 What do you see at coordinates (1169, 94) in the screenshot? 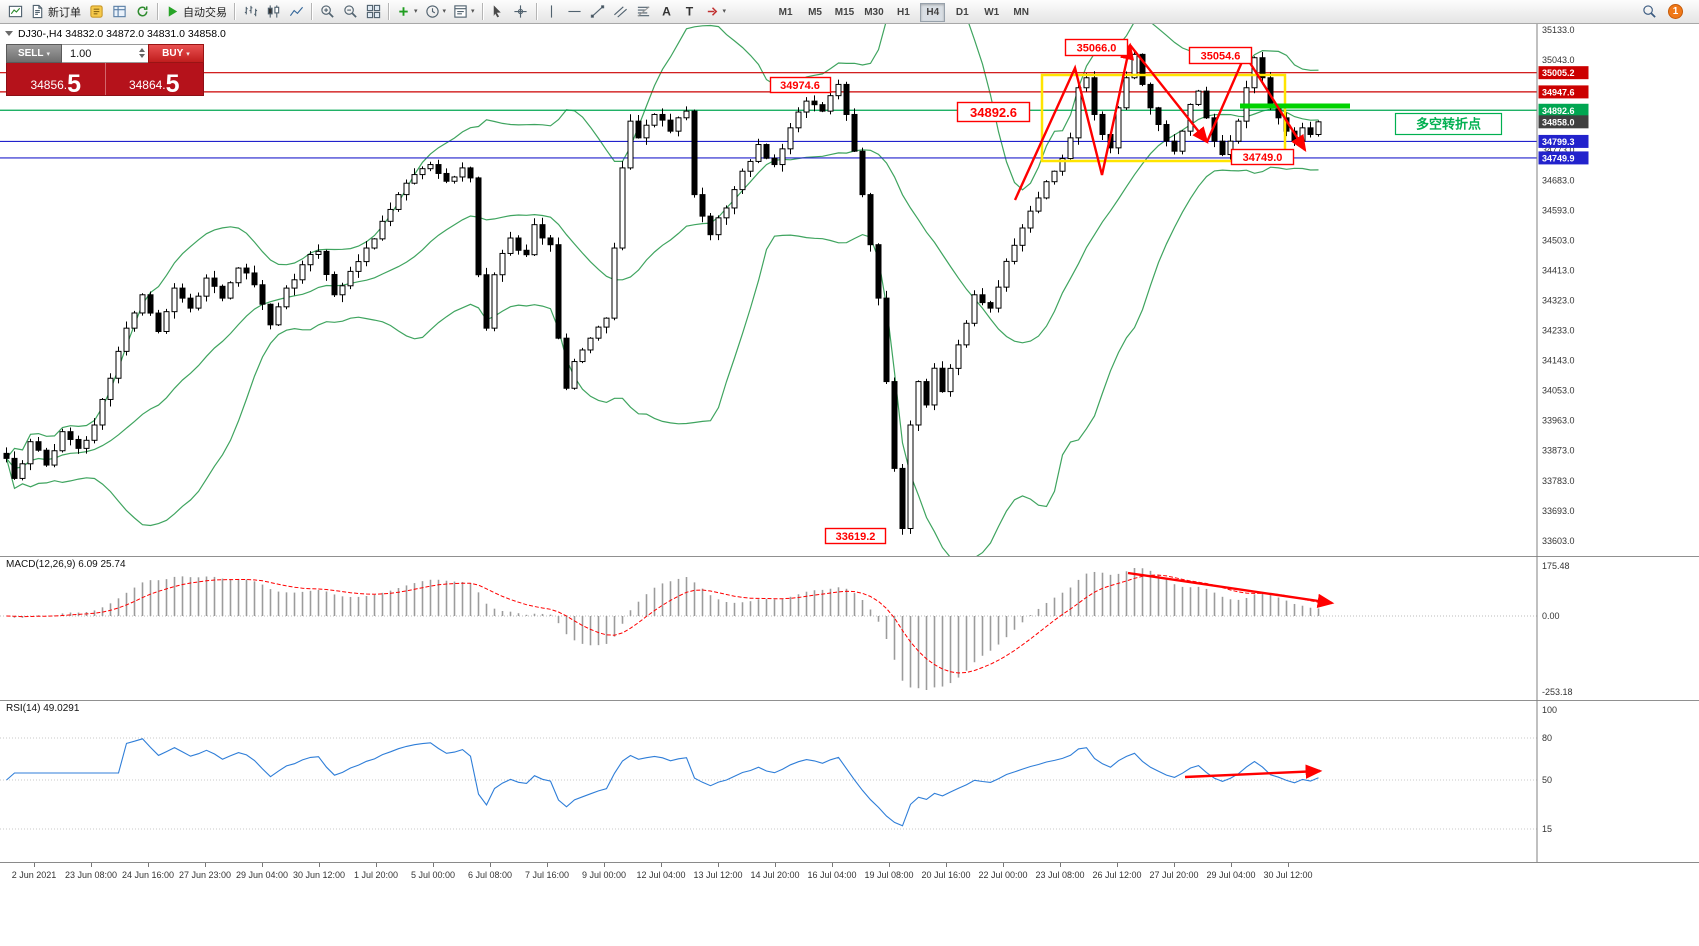
I see `zigzag-down-annotation` at bounding box center [1169, 94].